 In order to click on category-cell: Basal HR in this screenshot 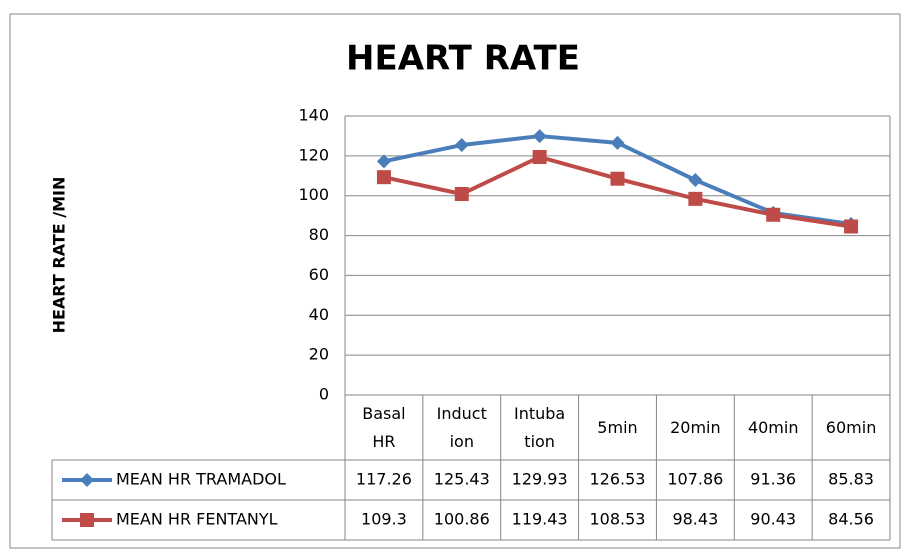, I will do `click(384, 427)`.